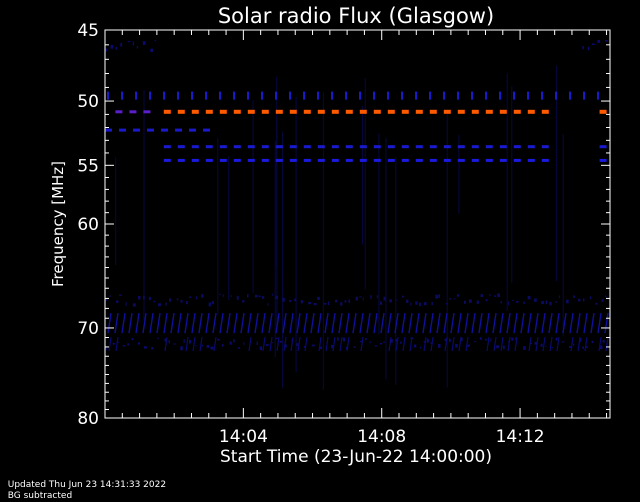  Describe the element at coordinates (40, 496) in the screenshot. I see `bg-subtracted-note: BG subtracted` at that location.